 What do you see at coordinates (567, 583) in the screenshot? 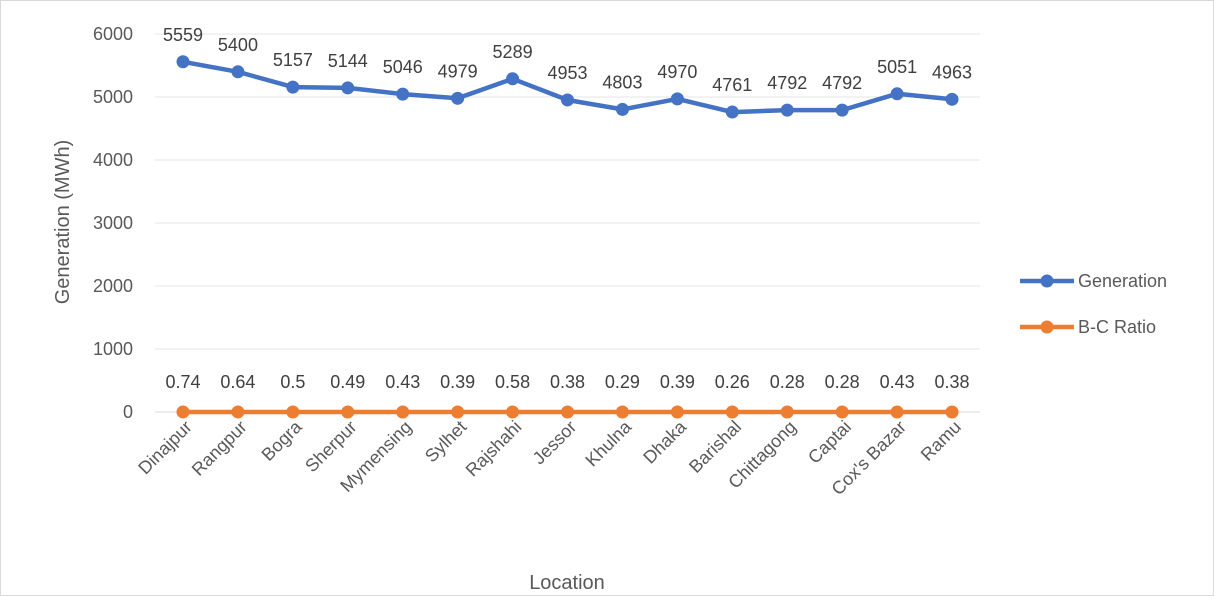
I see `x-axis-title: Location` at bounding box center [567, 583].